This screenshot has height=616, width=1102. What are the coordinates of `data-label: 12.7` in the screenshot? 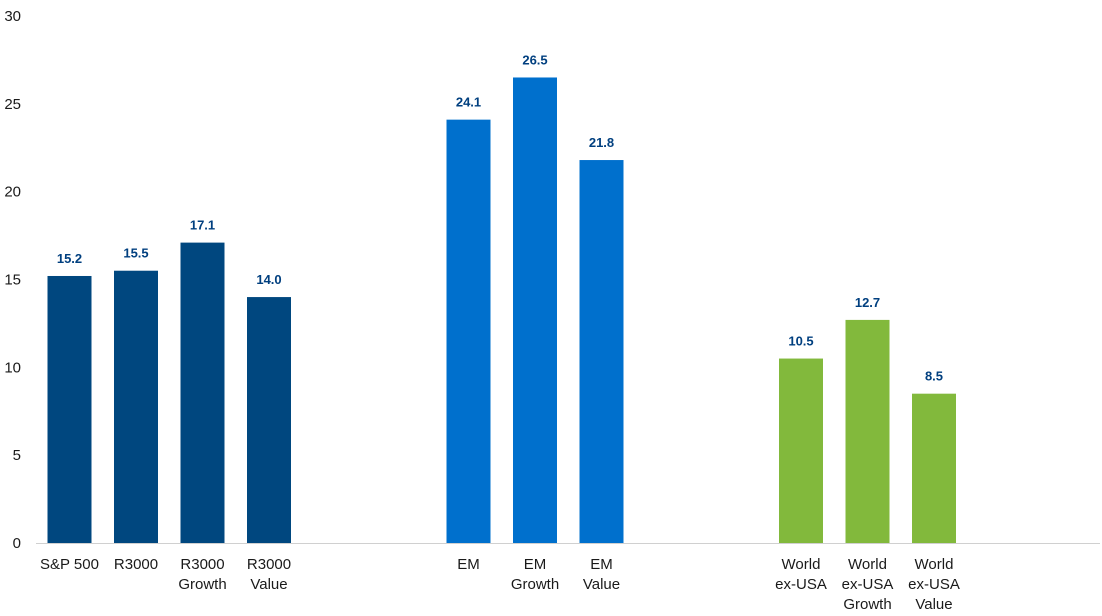 It's located at (867, 302).